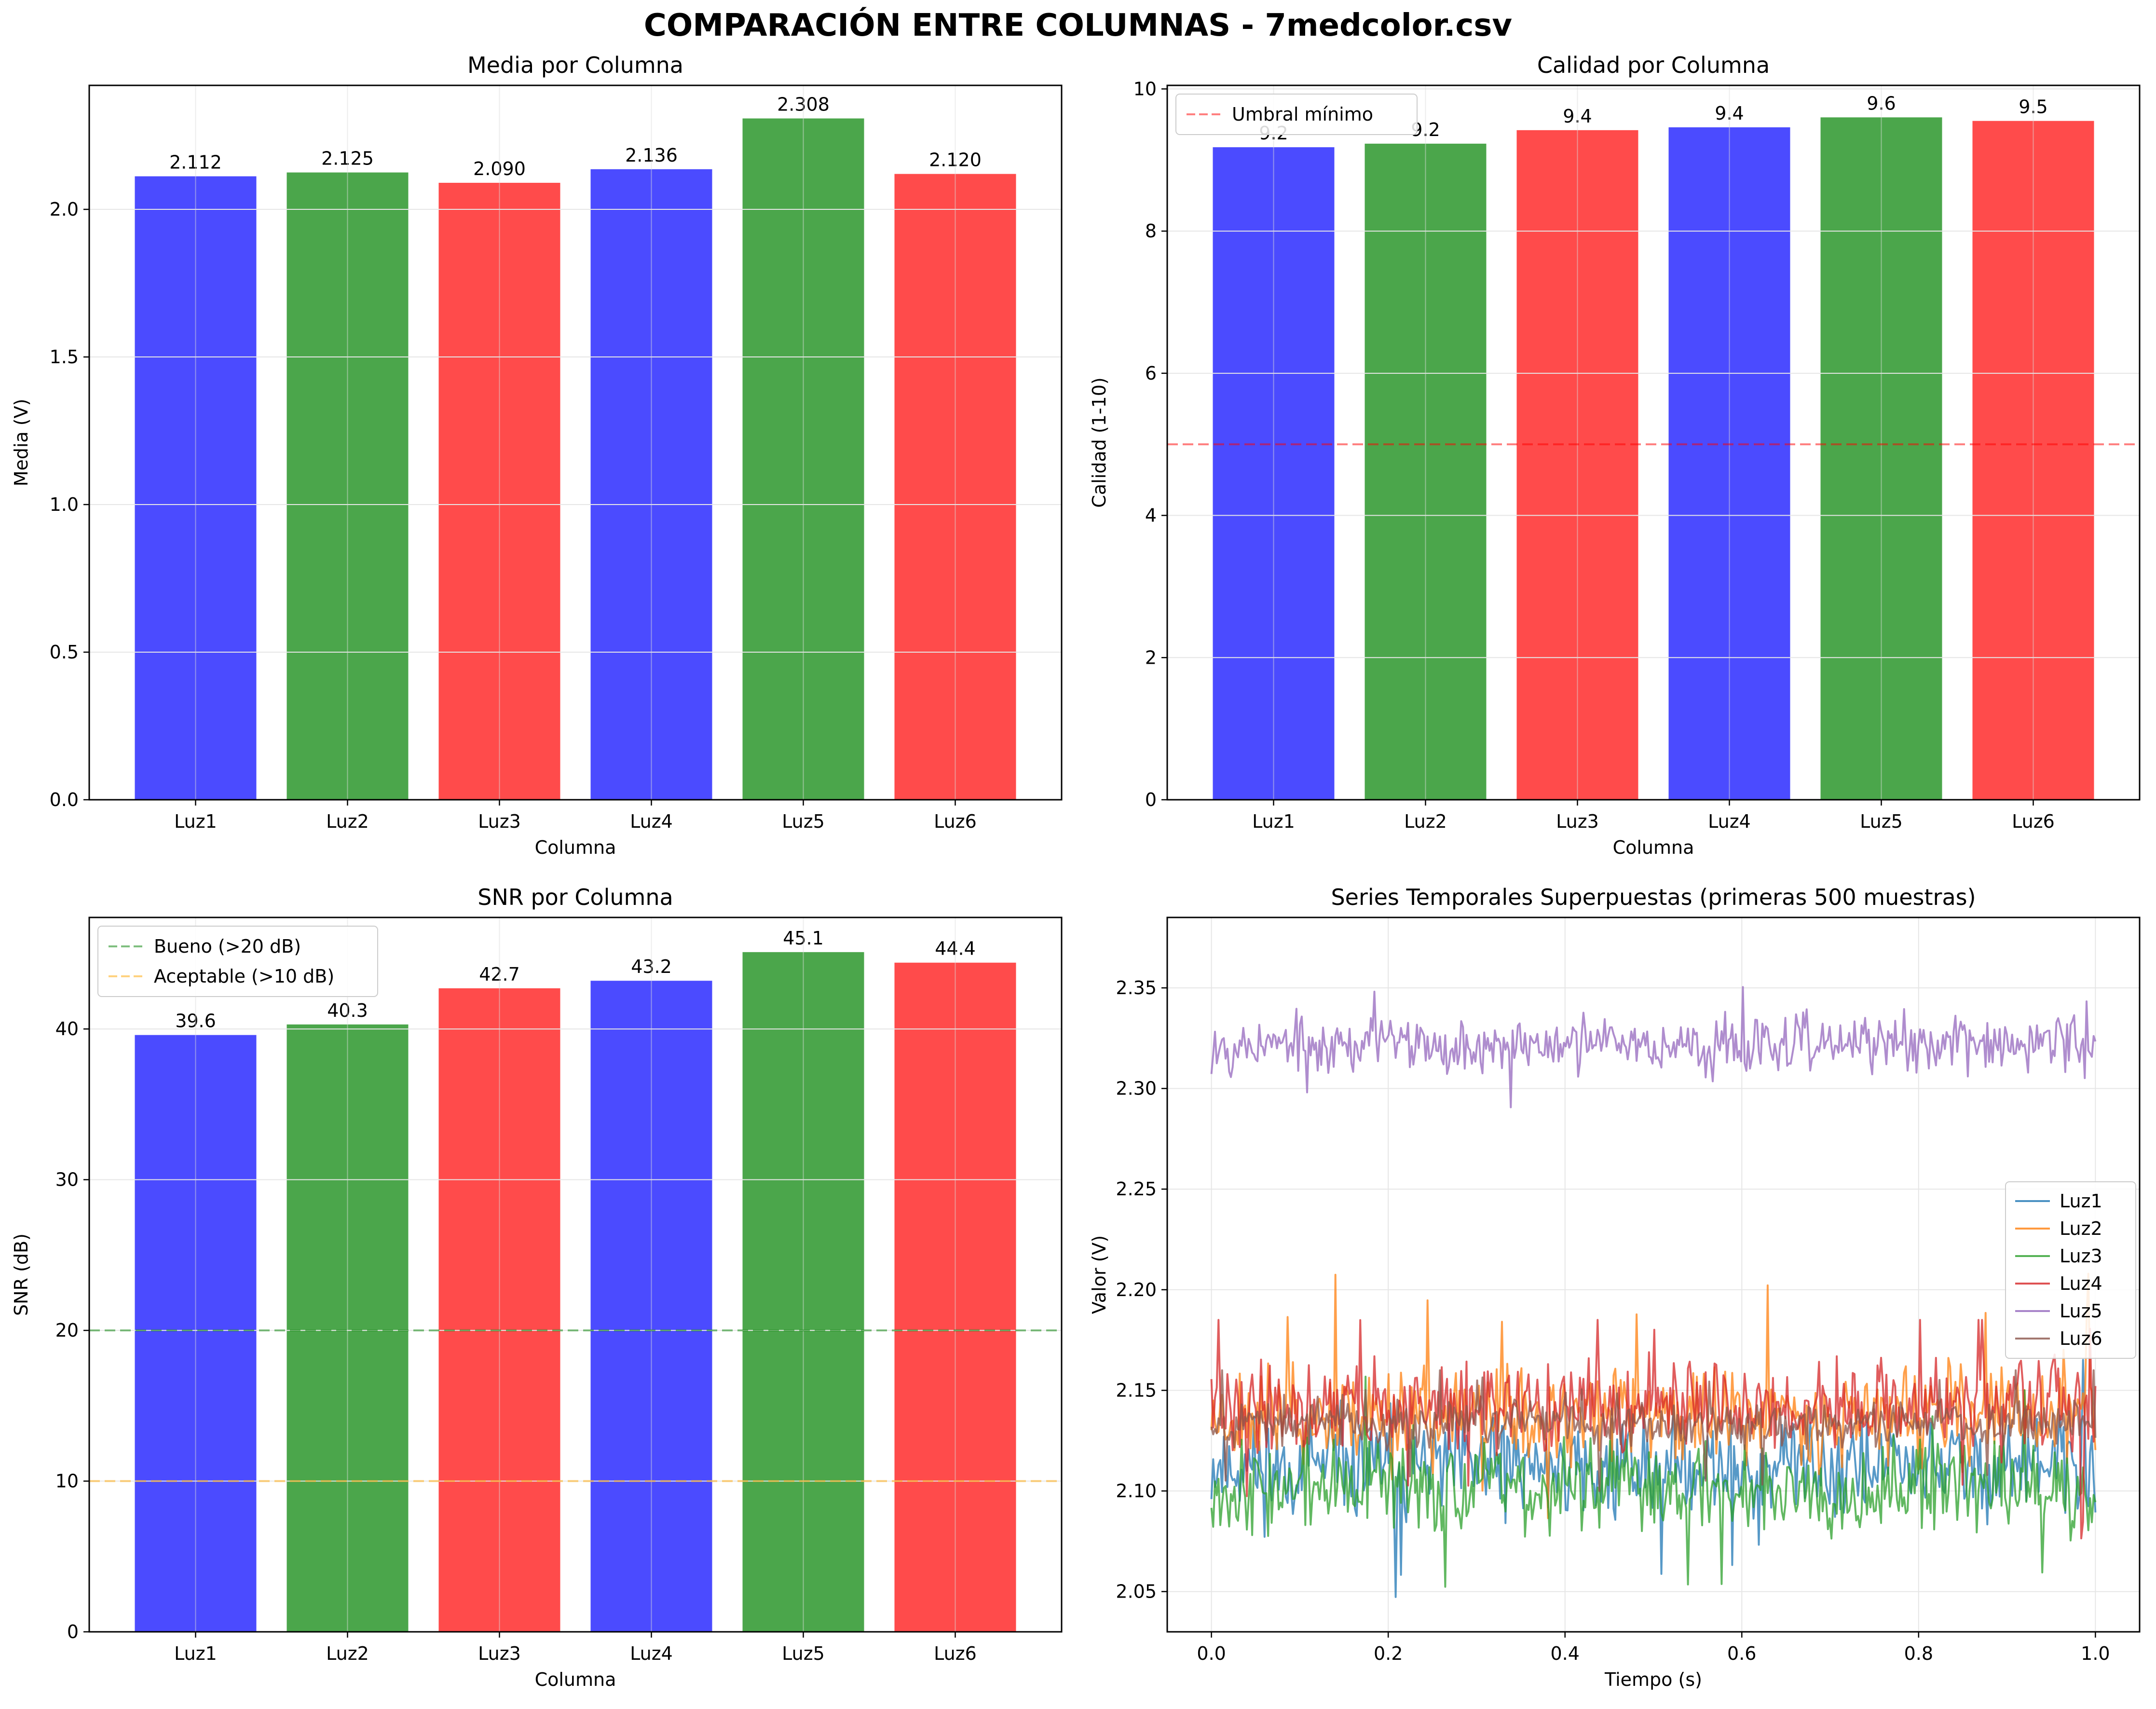 The width and height of the screenshot is (2156, 1709). Describe the element at coordinates (67, 1028) in the screenshot. I see `y-tick-label: 40` at that location.